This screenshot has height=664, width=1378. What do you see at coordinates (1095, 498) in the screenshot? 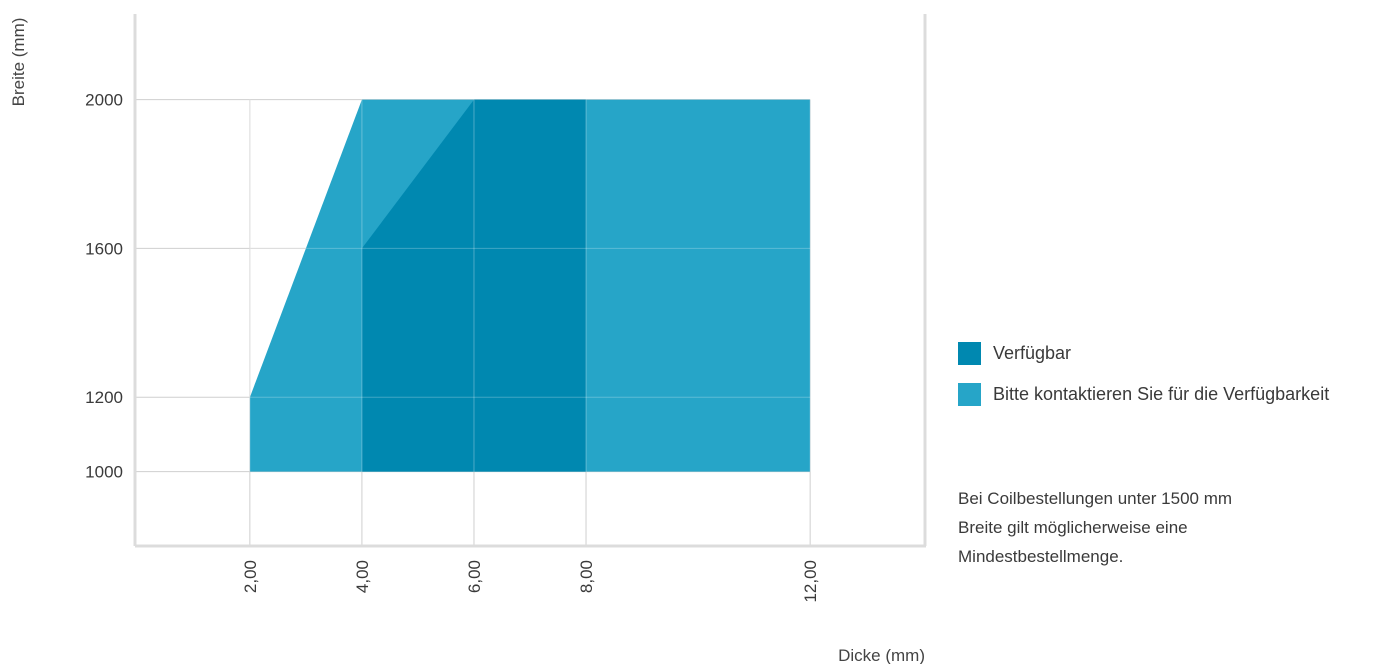
I see `note-line: Bei Coilbestellungen unter 1500 mm` at bounding box center [1095, 498].